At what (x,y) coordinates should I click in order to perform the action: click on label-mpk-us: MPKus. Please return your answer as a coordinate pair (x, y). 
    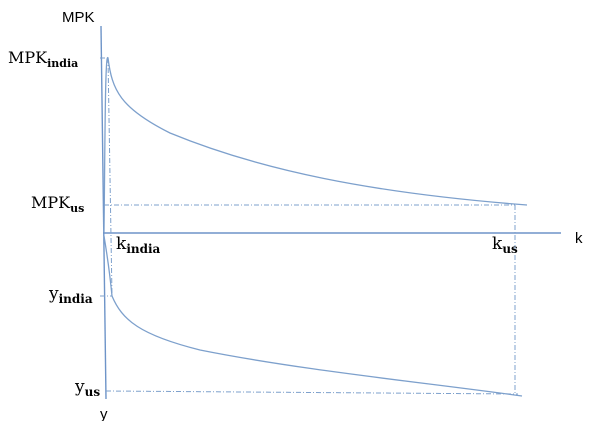
    Looking at the image, I should click on (57, 204).